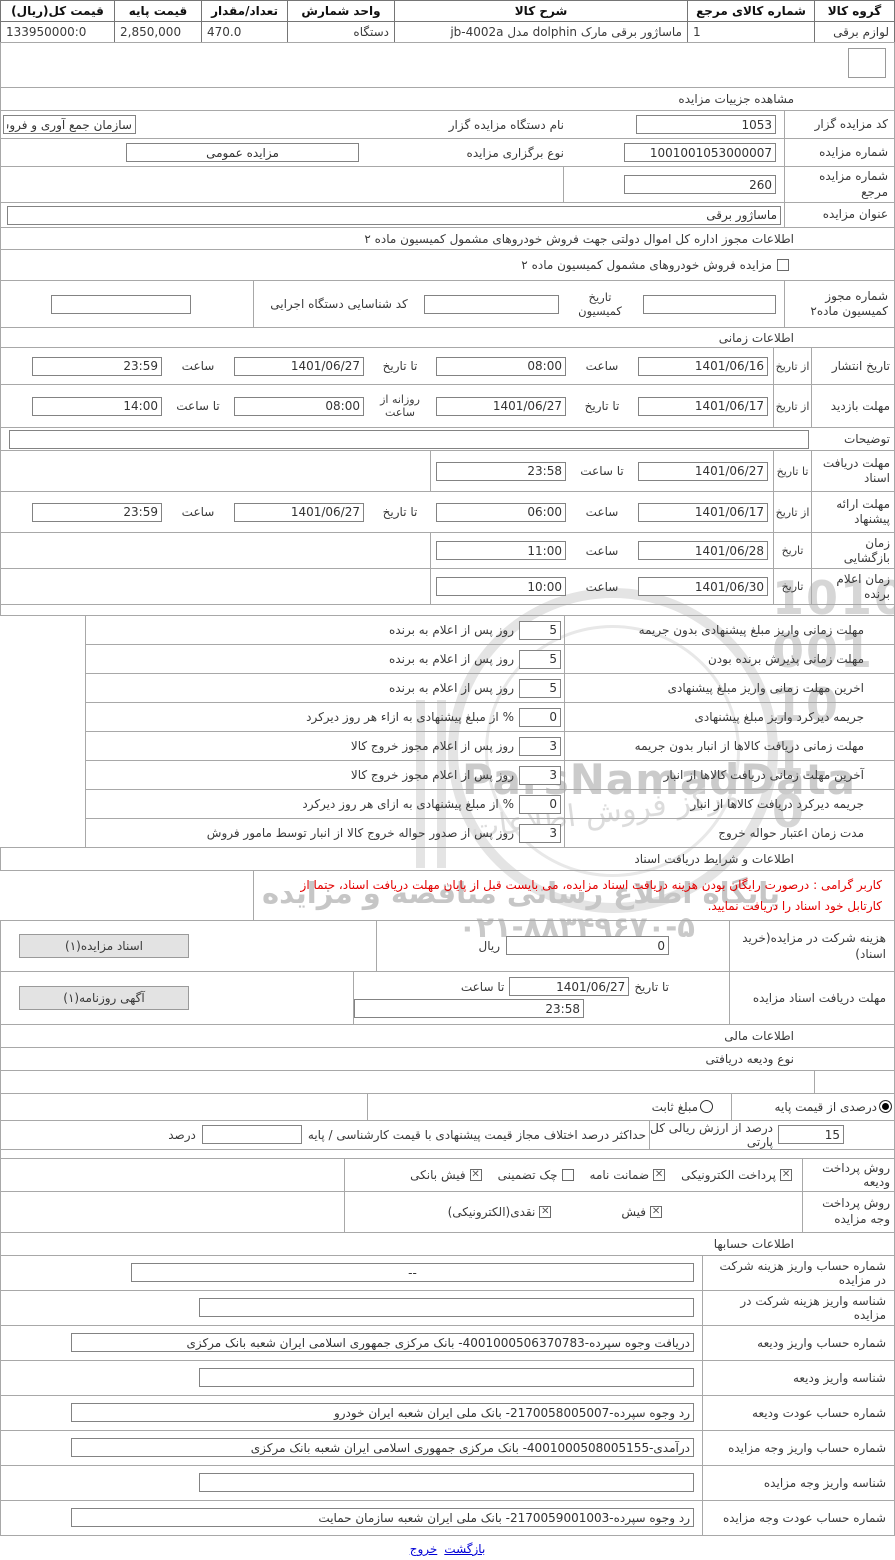 Image resolution: width=895 pixels, height=1560 pixels. Describe the element at coordinates (382, 1343) in the screenshot. I see `account-deposit-input` at that location.